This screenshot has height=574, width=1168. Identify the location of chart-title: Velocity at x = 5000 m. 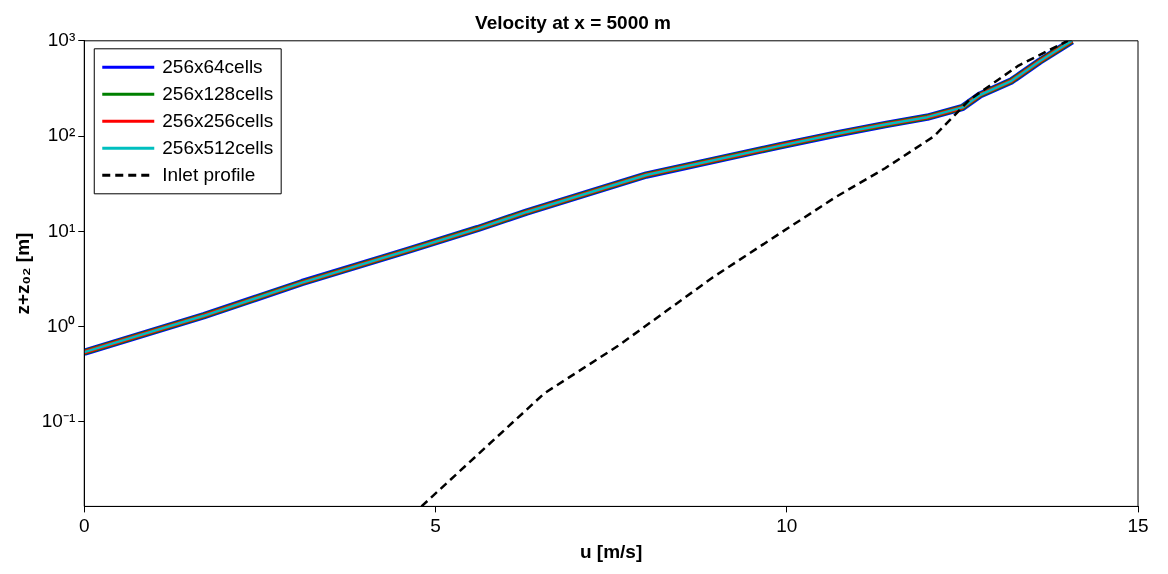
(573, 22).